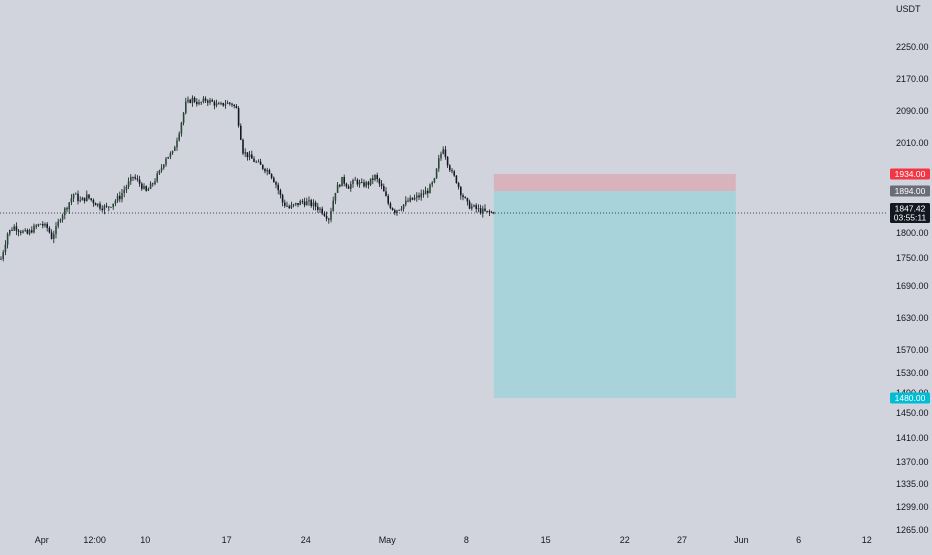 This screenshot has height=555, width=932. I want to click on x-tick-label: 24, so click(306, 540).